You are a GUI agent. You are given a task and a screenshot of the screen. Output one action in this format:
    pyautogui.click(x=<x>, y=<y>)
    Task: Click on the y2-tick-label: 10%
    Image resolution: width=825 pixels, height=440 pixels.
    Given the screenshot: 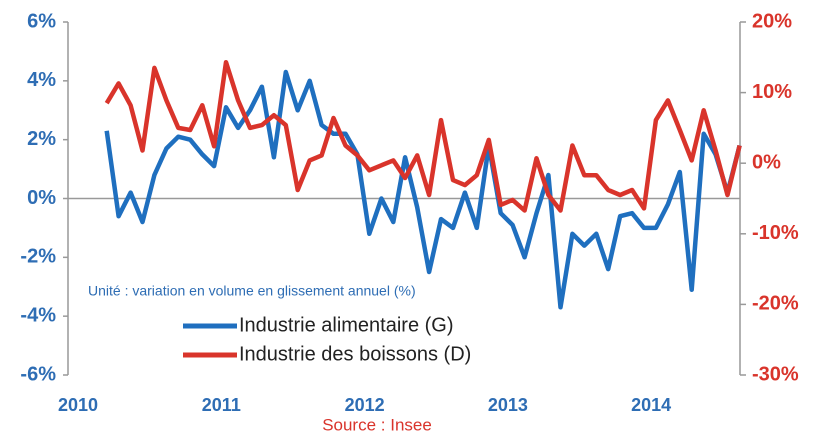 What is the action you would take?
    pyautogui.click(x=772, y=92)
    